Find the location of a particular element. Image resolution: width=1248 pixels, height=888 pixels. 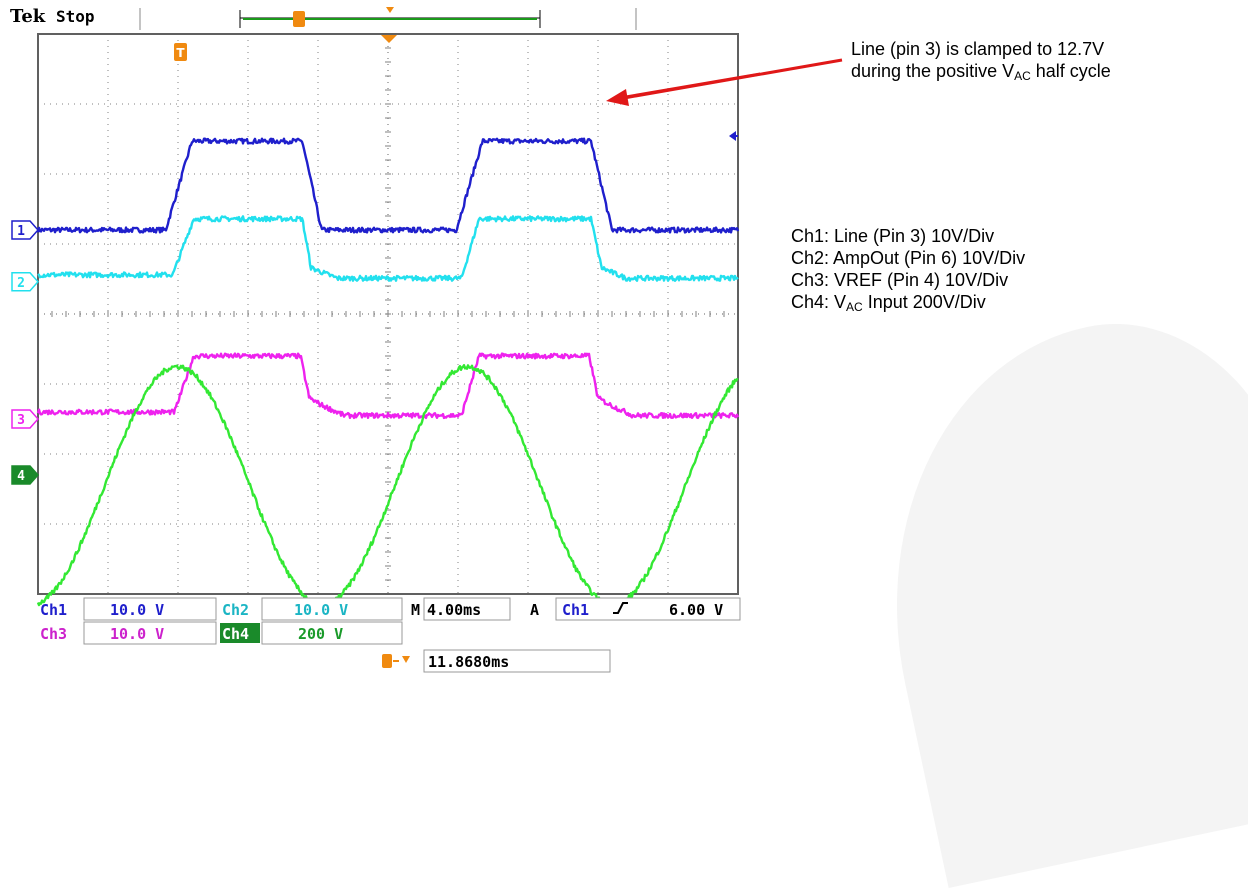

brand-label: Tek is located at coordinates (28, 16).